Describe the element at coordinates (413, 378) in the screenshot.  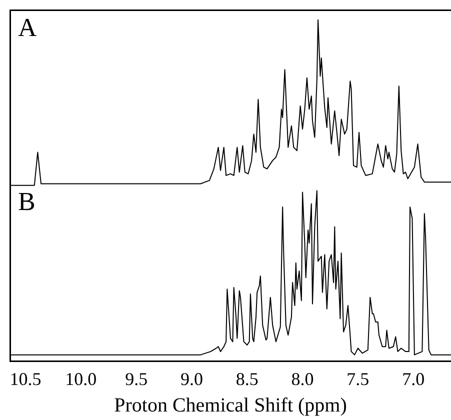
I see `x-tick-label: 7.0` at that location.